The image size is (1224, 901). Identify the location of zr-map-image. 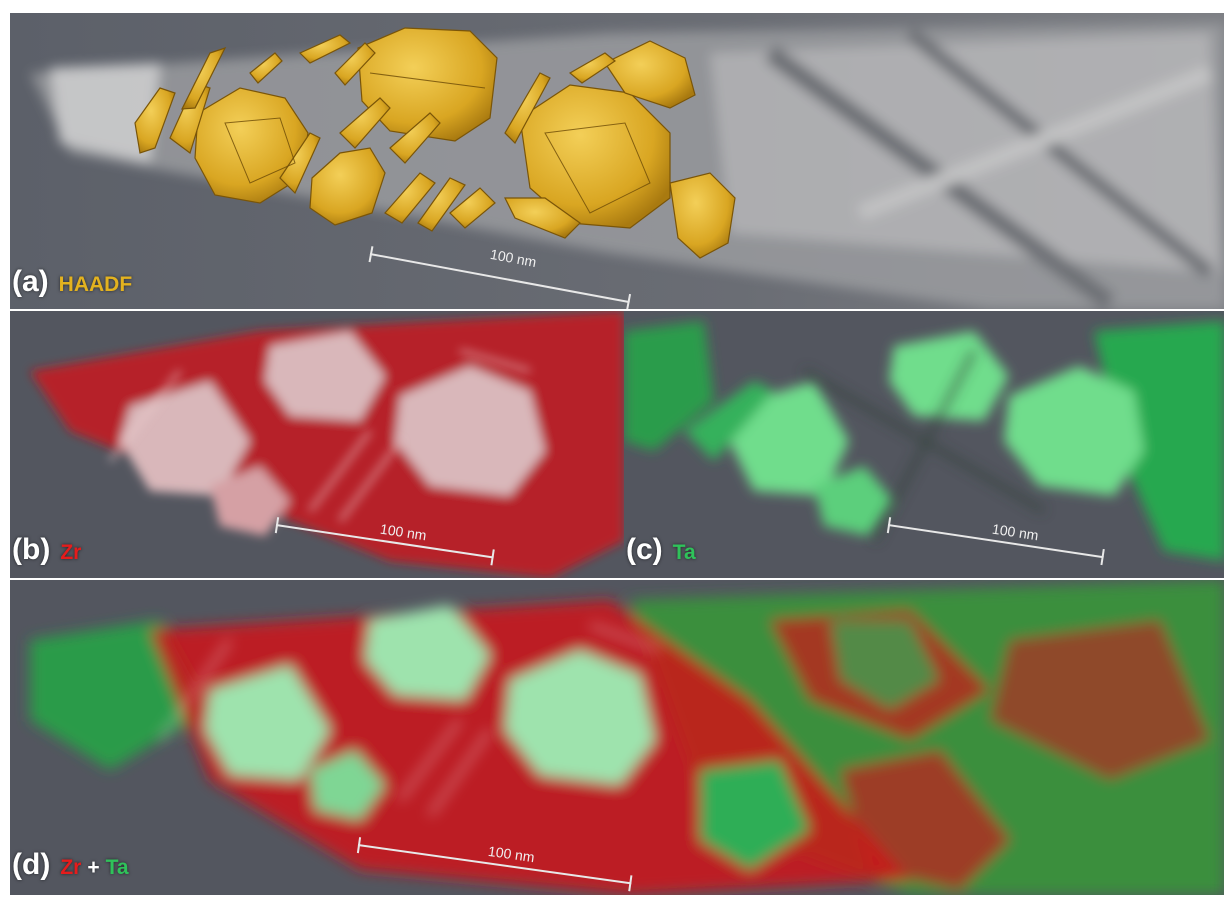
(317, 444).